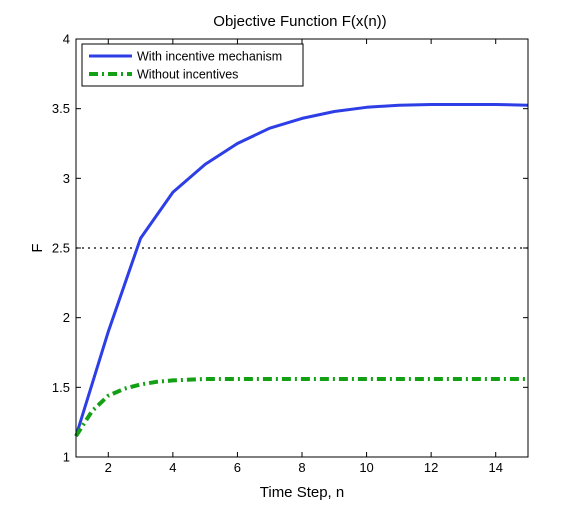 The width and height of the screenshot is (581, 515). What do you see at coordinates (66, 178) in the screenshot?
I see `y-tick-label: 3` at bounding box center [66, 178].